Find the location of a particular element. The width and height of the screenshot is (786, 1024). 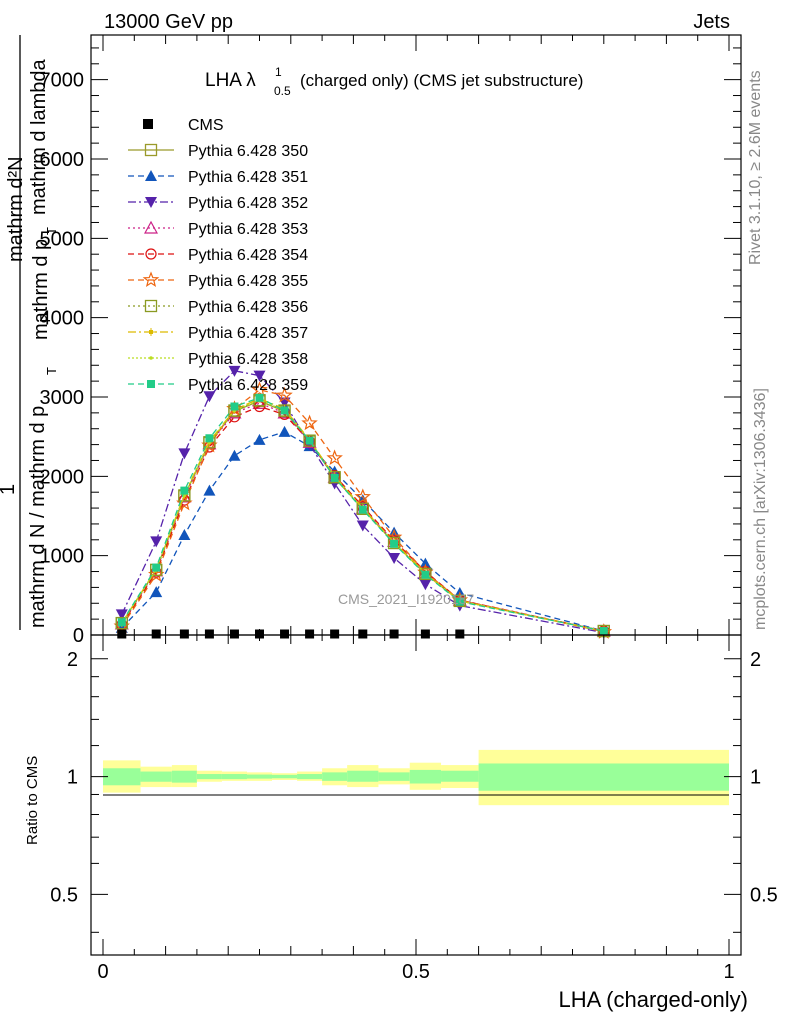

header-right: Jets is located at coordinates (711, 22).